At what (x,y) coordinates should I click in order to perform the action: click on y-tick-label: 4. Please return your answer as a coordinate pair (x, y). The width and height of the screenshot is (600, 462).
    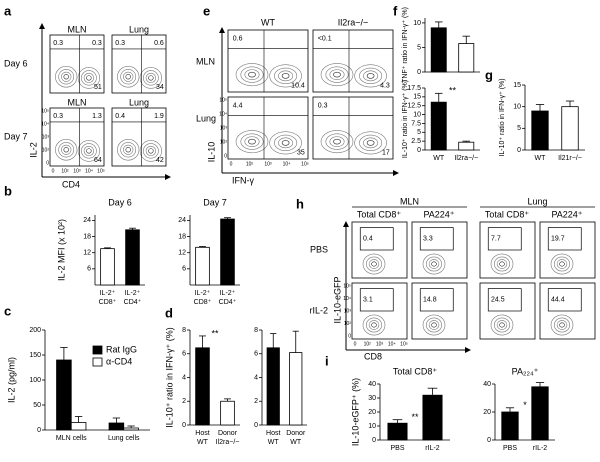
    Looking at the image, I should click on (256, 377).